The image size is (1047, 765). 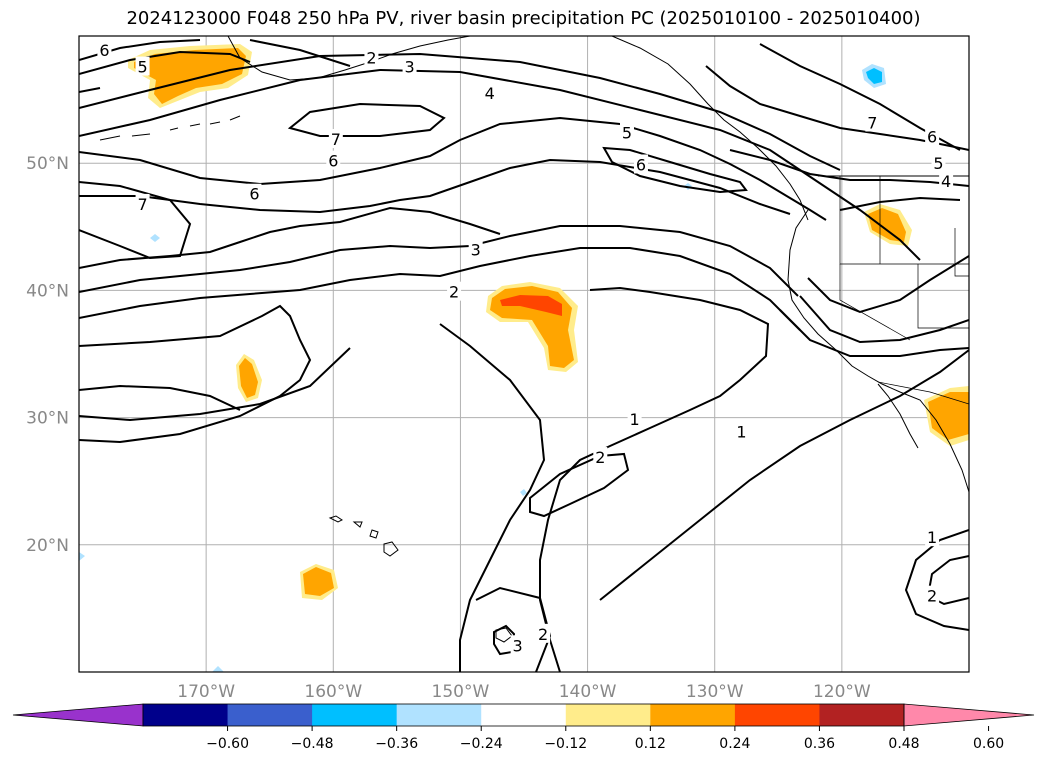 I want to click on colorbar-extend-low, so click(x=78, y=715).